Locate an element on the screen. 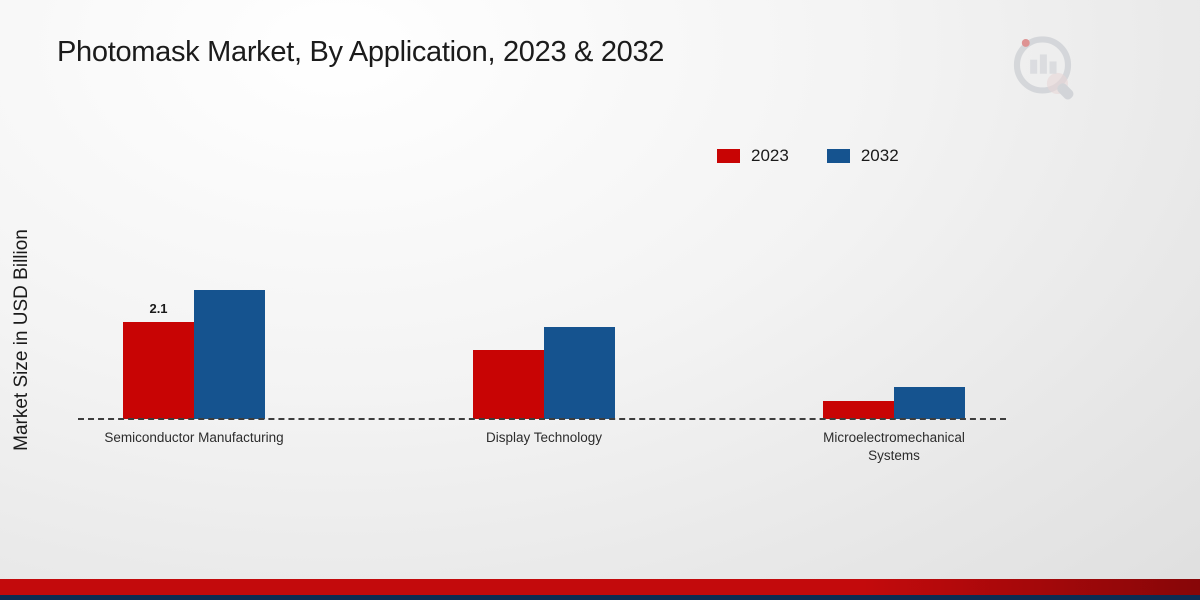  legend-label-2023: 2023 is located at coordinates (770, 155).